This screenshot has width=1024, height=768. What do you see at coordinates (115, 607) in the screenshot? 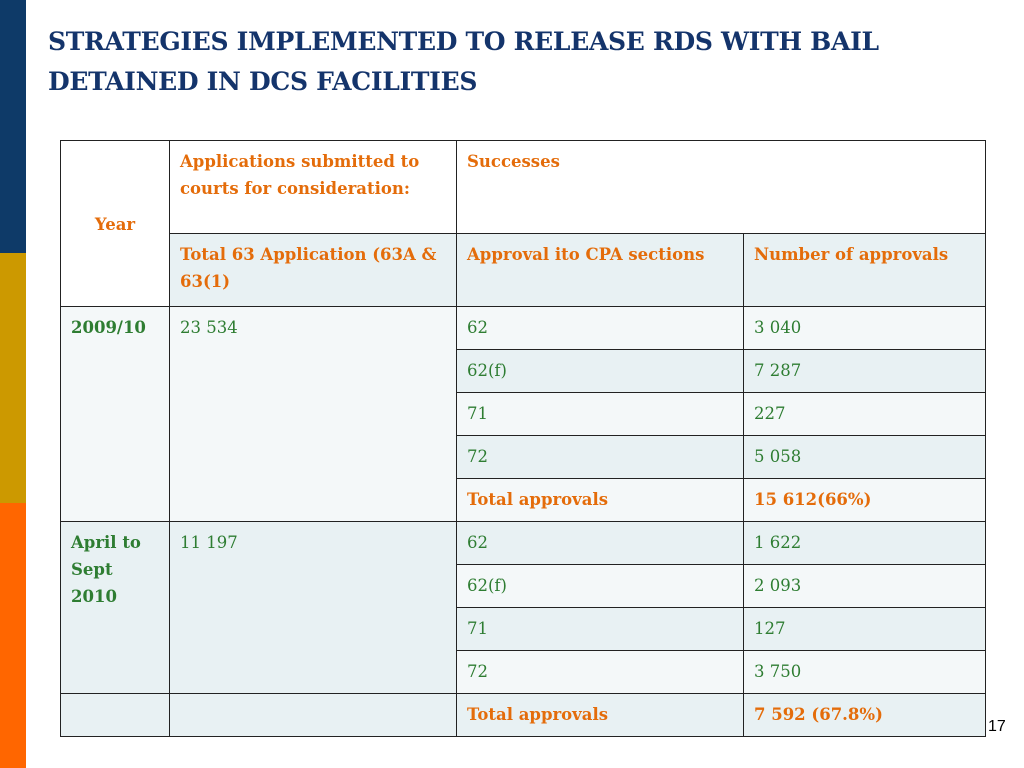
I see `year-cell: April to Sept 2010` at bounding box center [115, 607].